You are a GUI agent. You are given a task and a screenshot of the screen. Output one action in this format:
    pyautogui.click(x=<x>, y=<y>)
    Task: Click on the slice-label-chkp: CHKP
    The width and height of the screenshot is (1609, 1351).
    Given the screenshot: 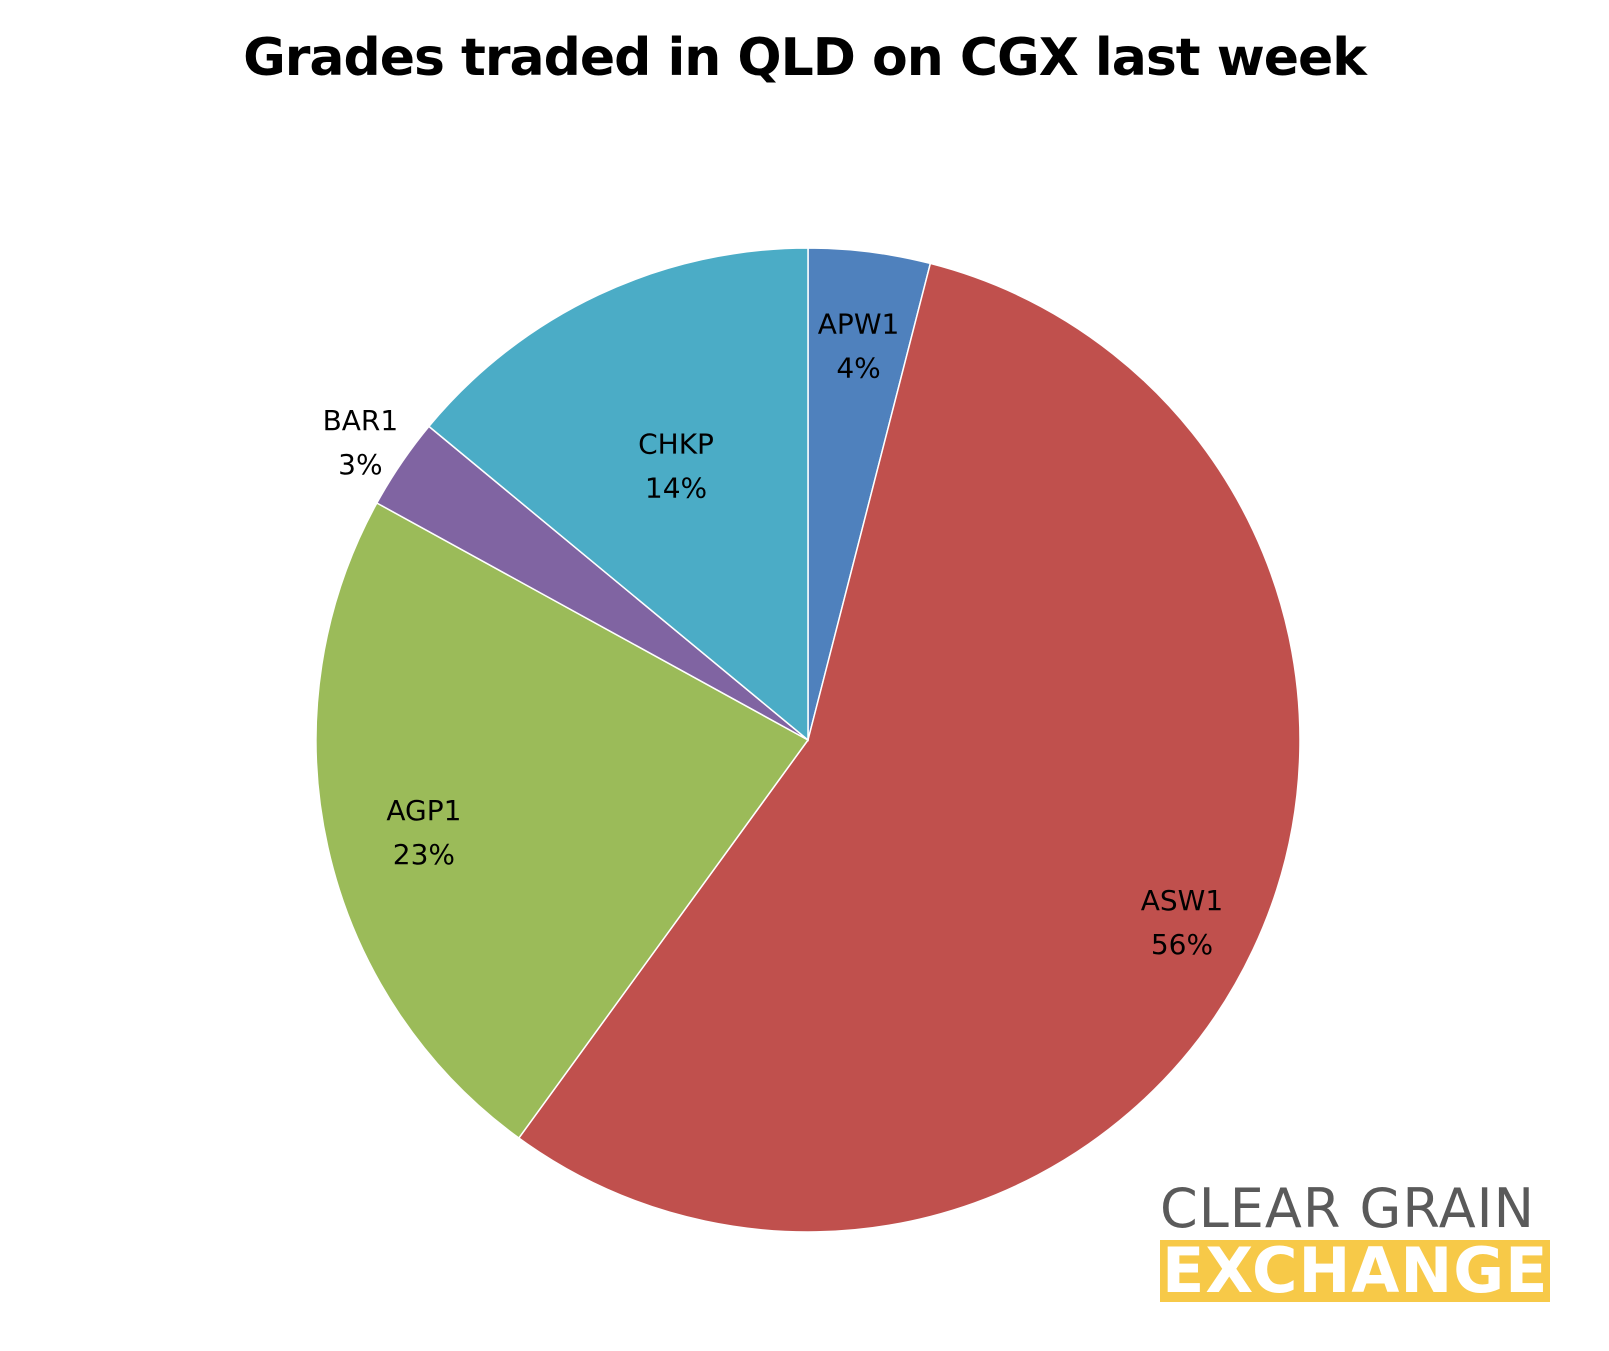 What is the action you would take?
    pyautogui.click(x=676, y=444)
    